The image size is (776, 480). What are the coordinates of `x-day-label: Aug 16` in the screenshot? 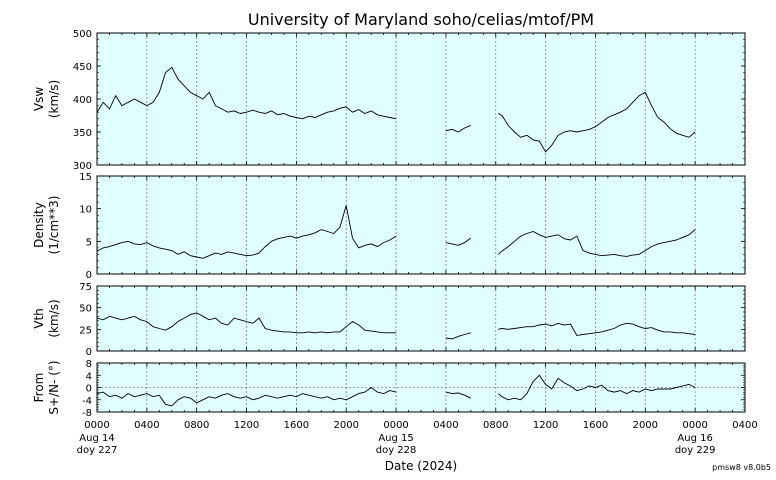 It's located at (694, 438).